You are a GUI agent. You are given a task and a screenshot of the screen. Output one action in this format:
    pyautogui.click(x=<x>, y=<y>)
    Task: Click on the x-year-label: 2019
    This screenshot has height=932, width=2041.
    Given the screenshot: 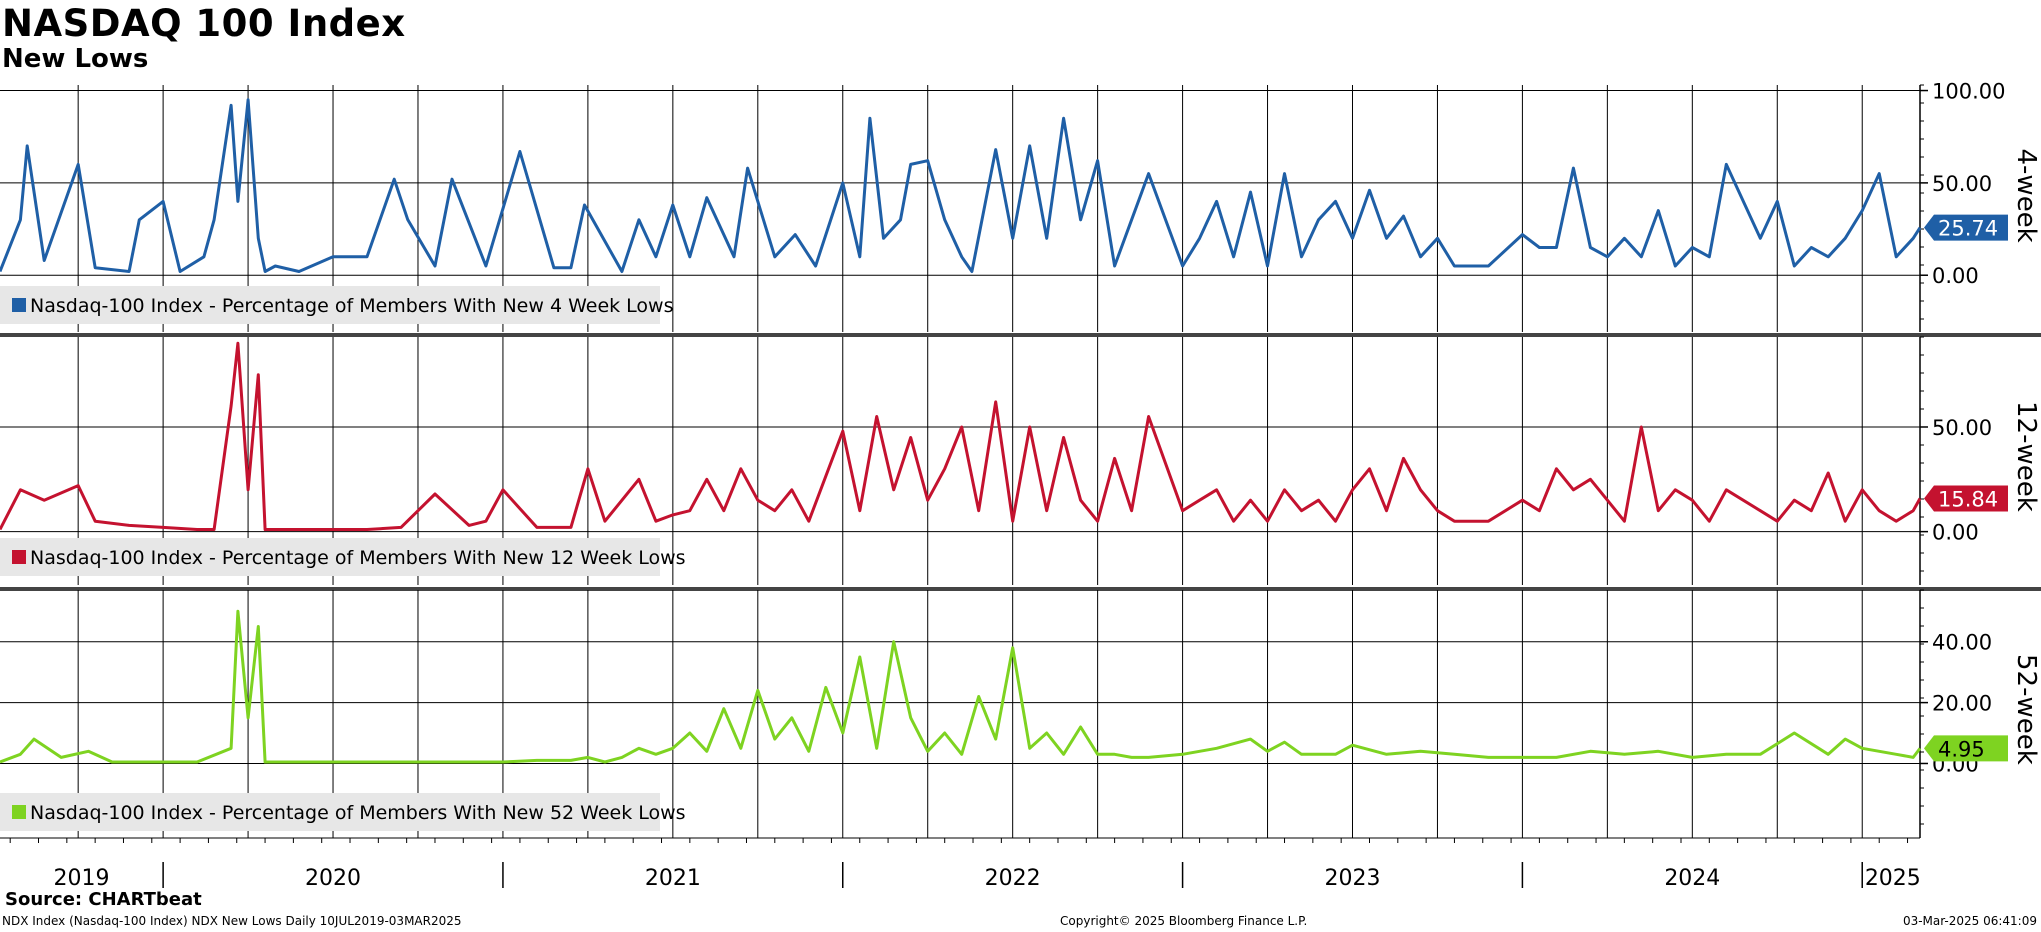 What is the action you would take?
    pyautogui.click(x=82, y=878)
    